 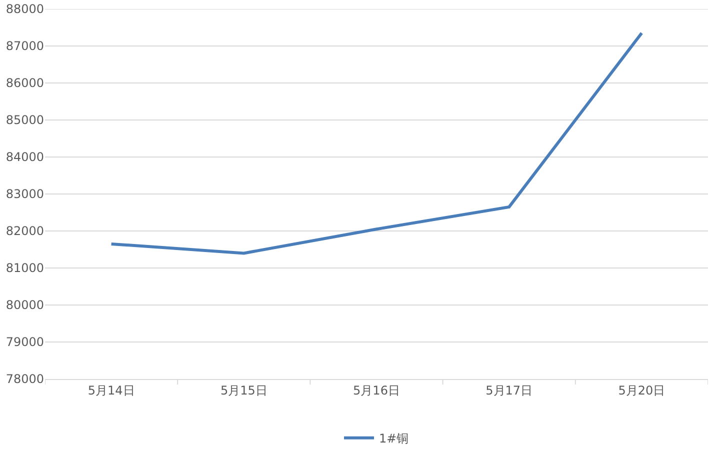 What do you see at coordinates (509, 390) in the screenshot?
I see `x-tick-label: 5月17日` at bounding box center [509, 390].